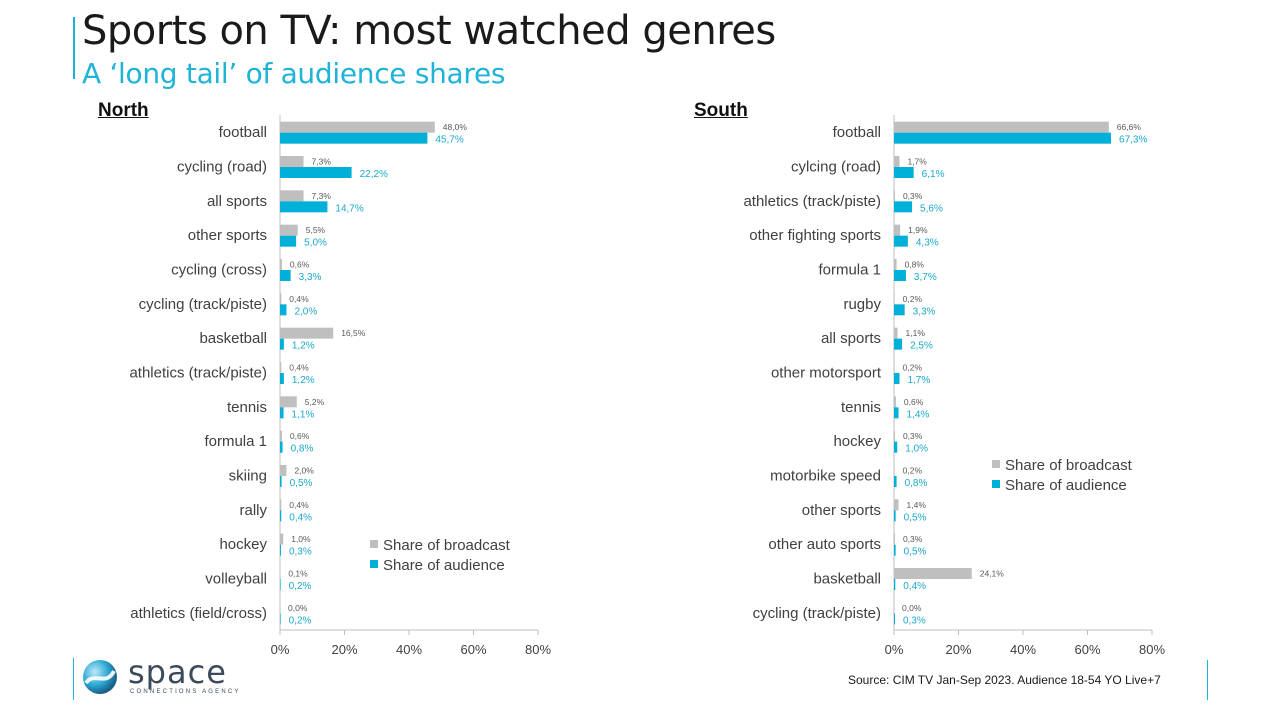 The width and height of the screenshot is (1280, 720). What do you see at coordinates (315, 402) in the screenshot?
I see `north-data-label-broadcast: 5,2%` at bounding box center [315, 402].